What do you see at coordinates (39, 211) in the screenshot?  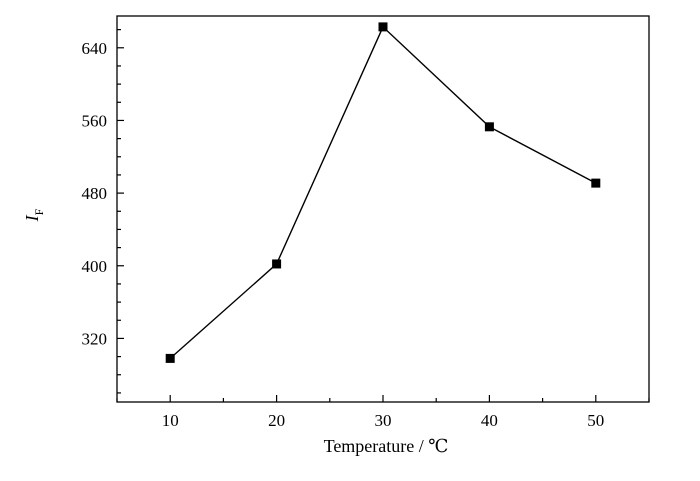 I see `y-axis-label-subscript: F` at bounding box center [39, 211].